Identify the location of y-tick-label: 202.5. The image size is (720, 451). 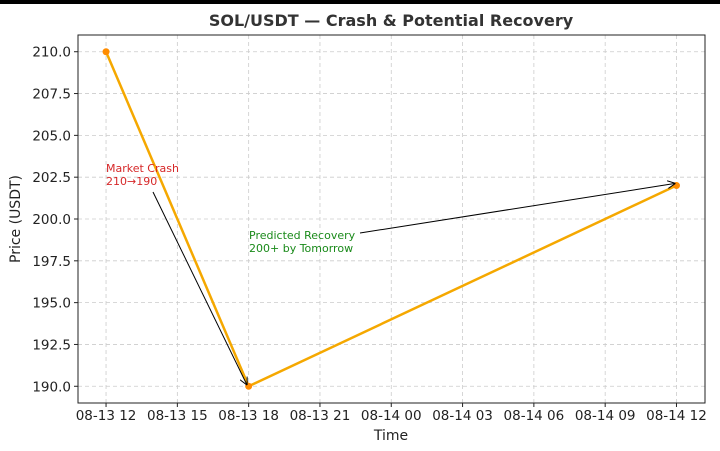
(51, 178).